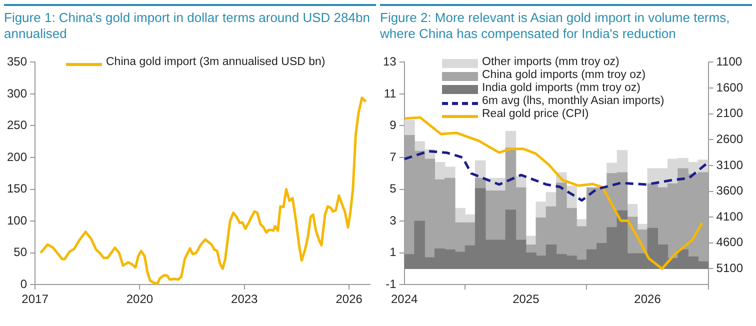  Describe the element at coordinates (393, 189) in the screenshot. I see `y-tick-label: 5` at that location.